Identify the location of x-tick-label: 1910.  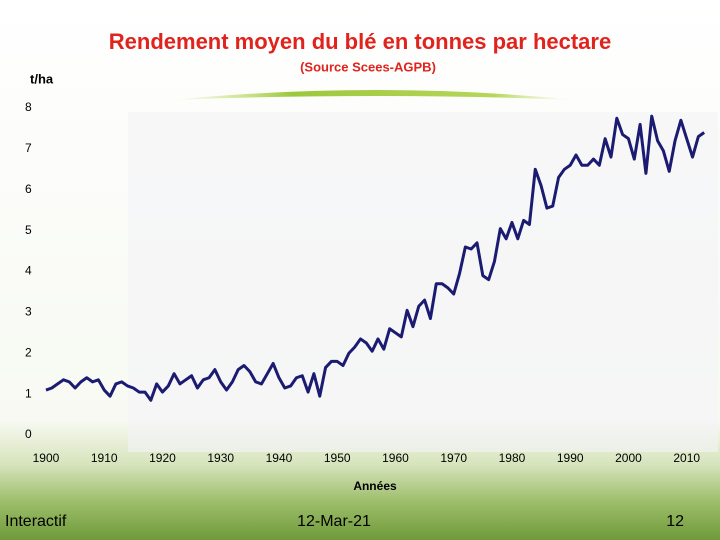
(104, 458).